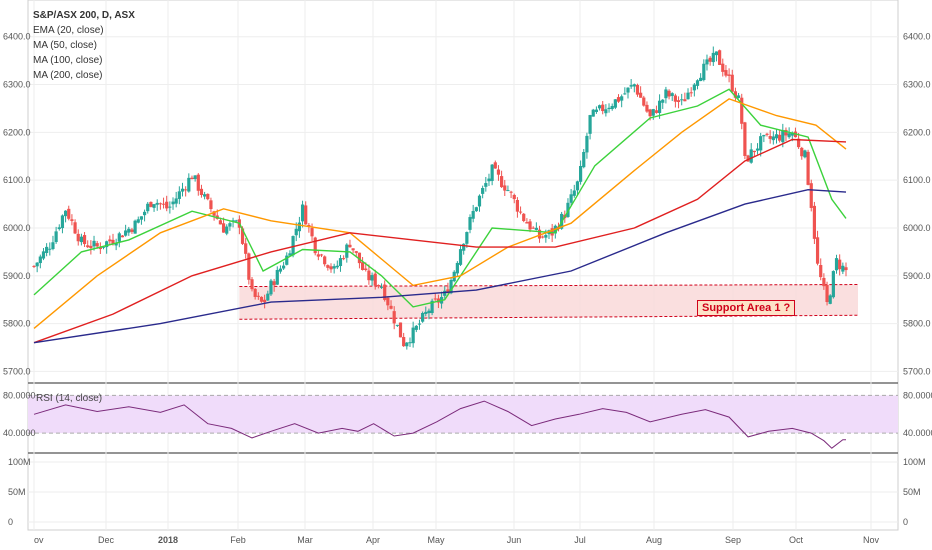 Image resolution: width=932 pixels, height=550 pixels. What do you see at coordinates (19, 433) in the screenshot?
I see `rsi-tick-label-left: 40.0000` at bounding box center [19, 433].